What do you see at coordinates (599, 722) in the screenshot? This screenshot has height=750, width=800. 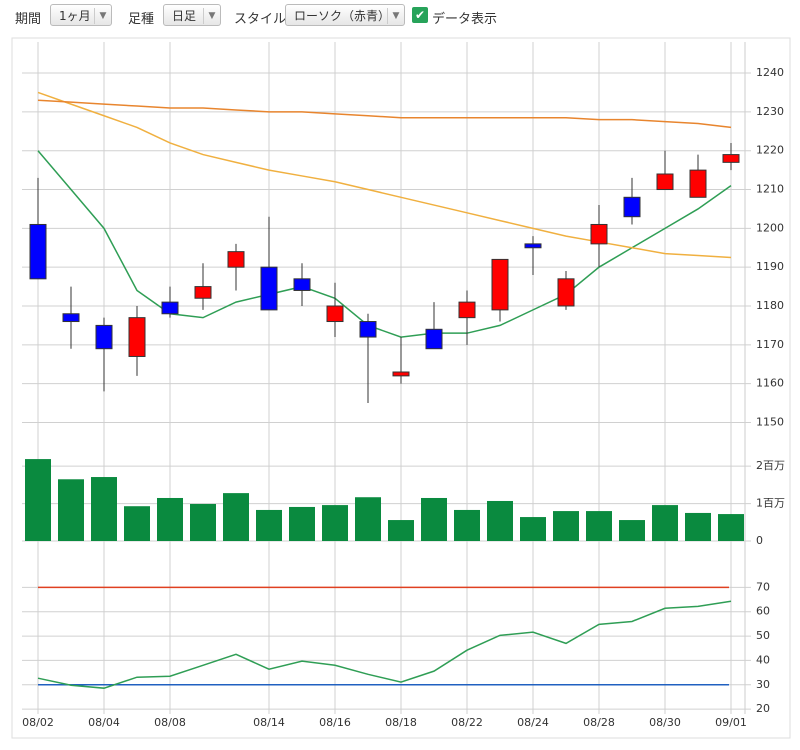 I see `x-tick-label: 08/28` at bounding box center [599, 722].